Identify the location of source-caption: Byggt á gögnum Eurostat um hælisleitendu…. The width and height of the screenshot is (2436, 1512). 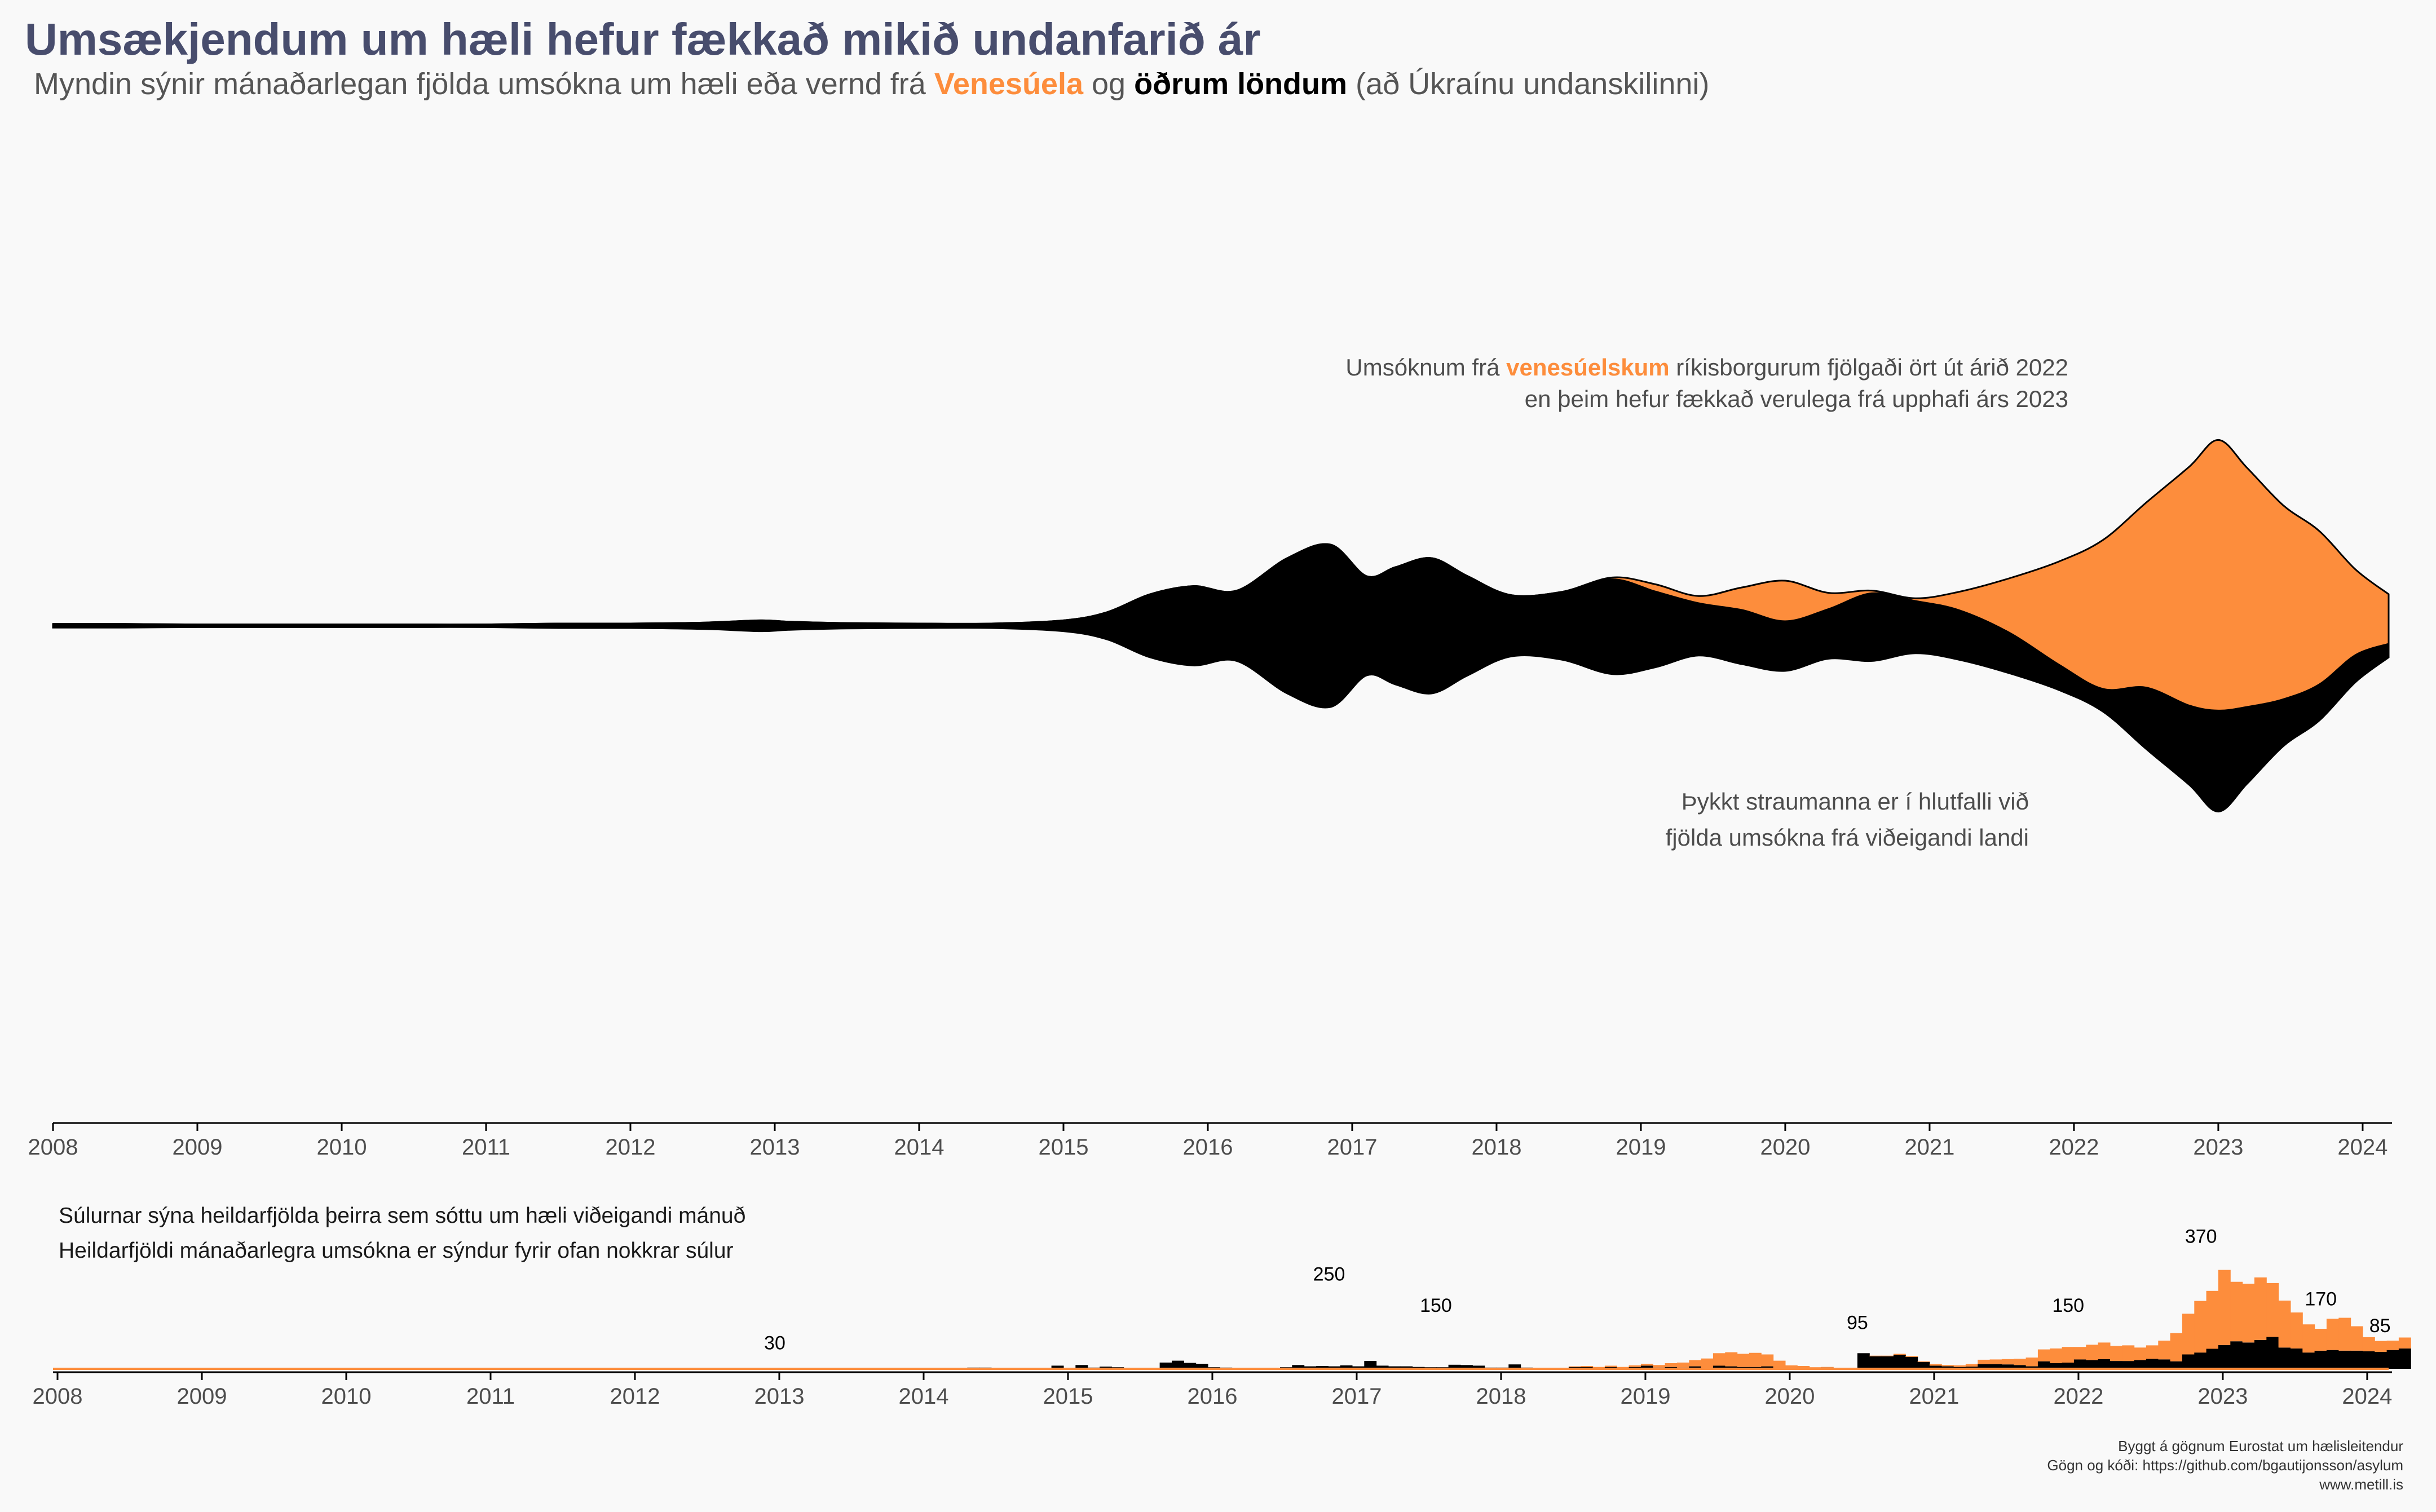
(2225, 1465).